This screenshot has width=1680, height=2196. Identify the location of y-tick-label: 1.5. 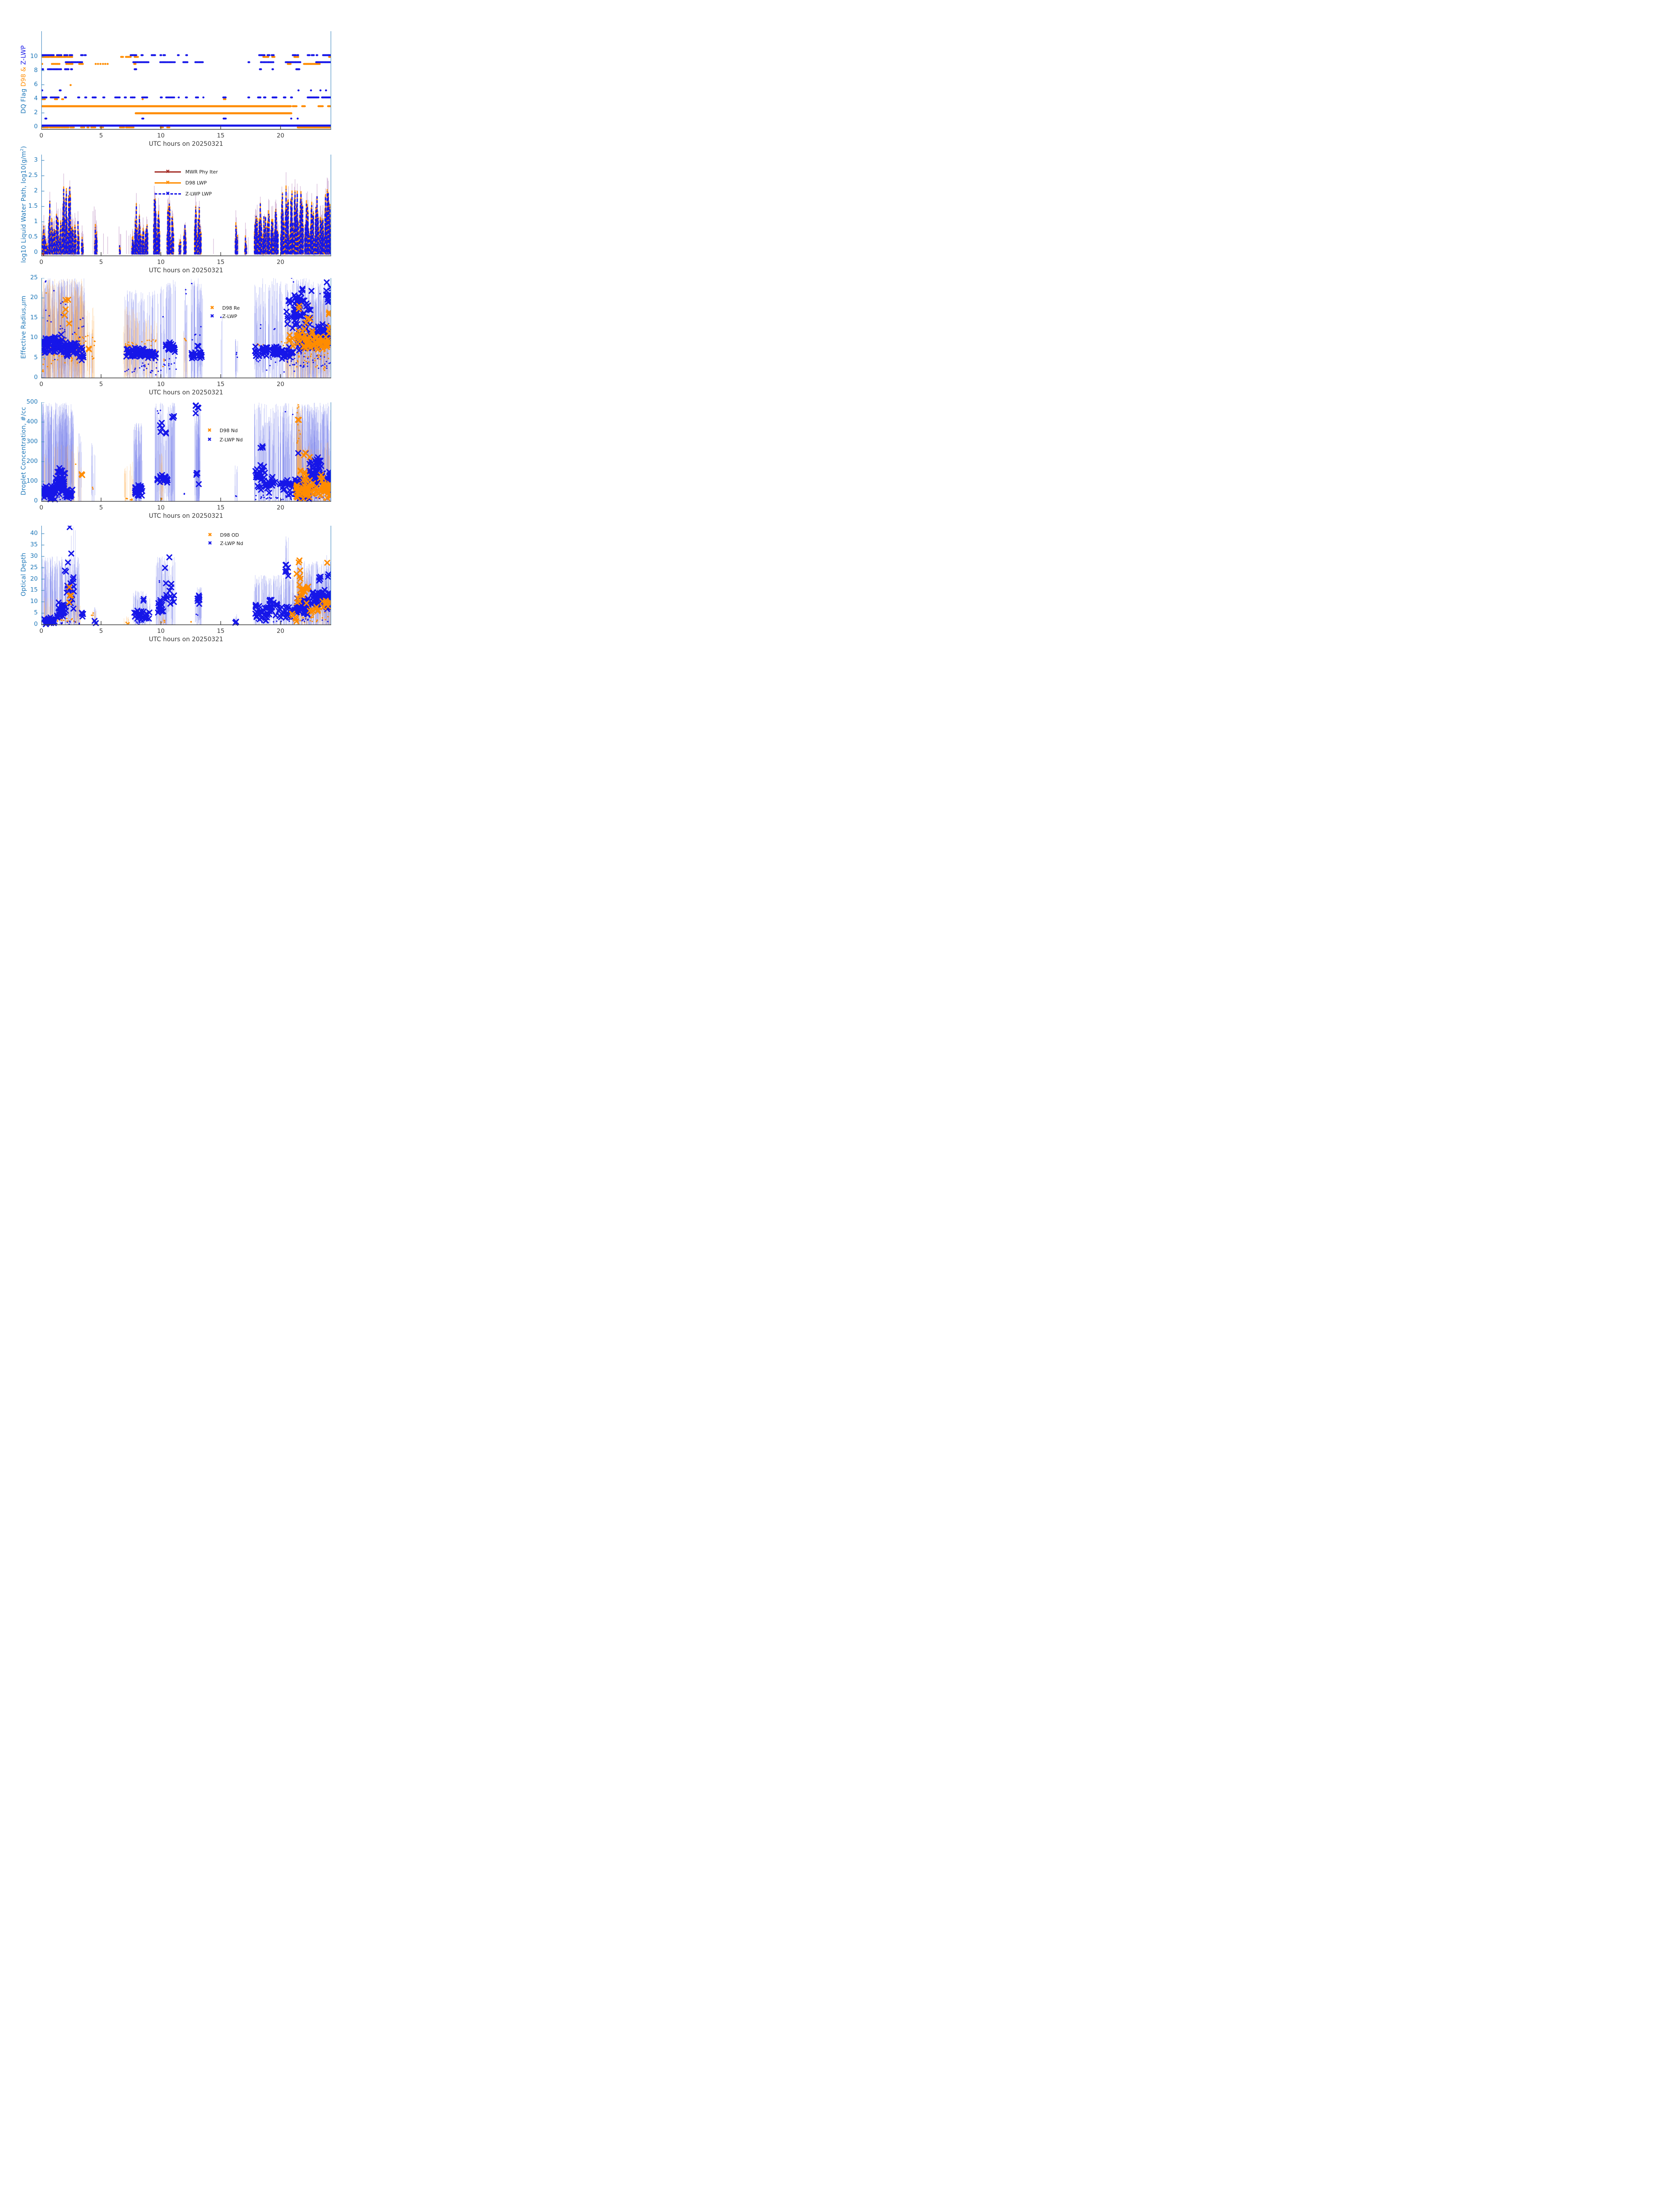
(33, 206).